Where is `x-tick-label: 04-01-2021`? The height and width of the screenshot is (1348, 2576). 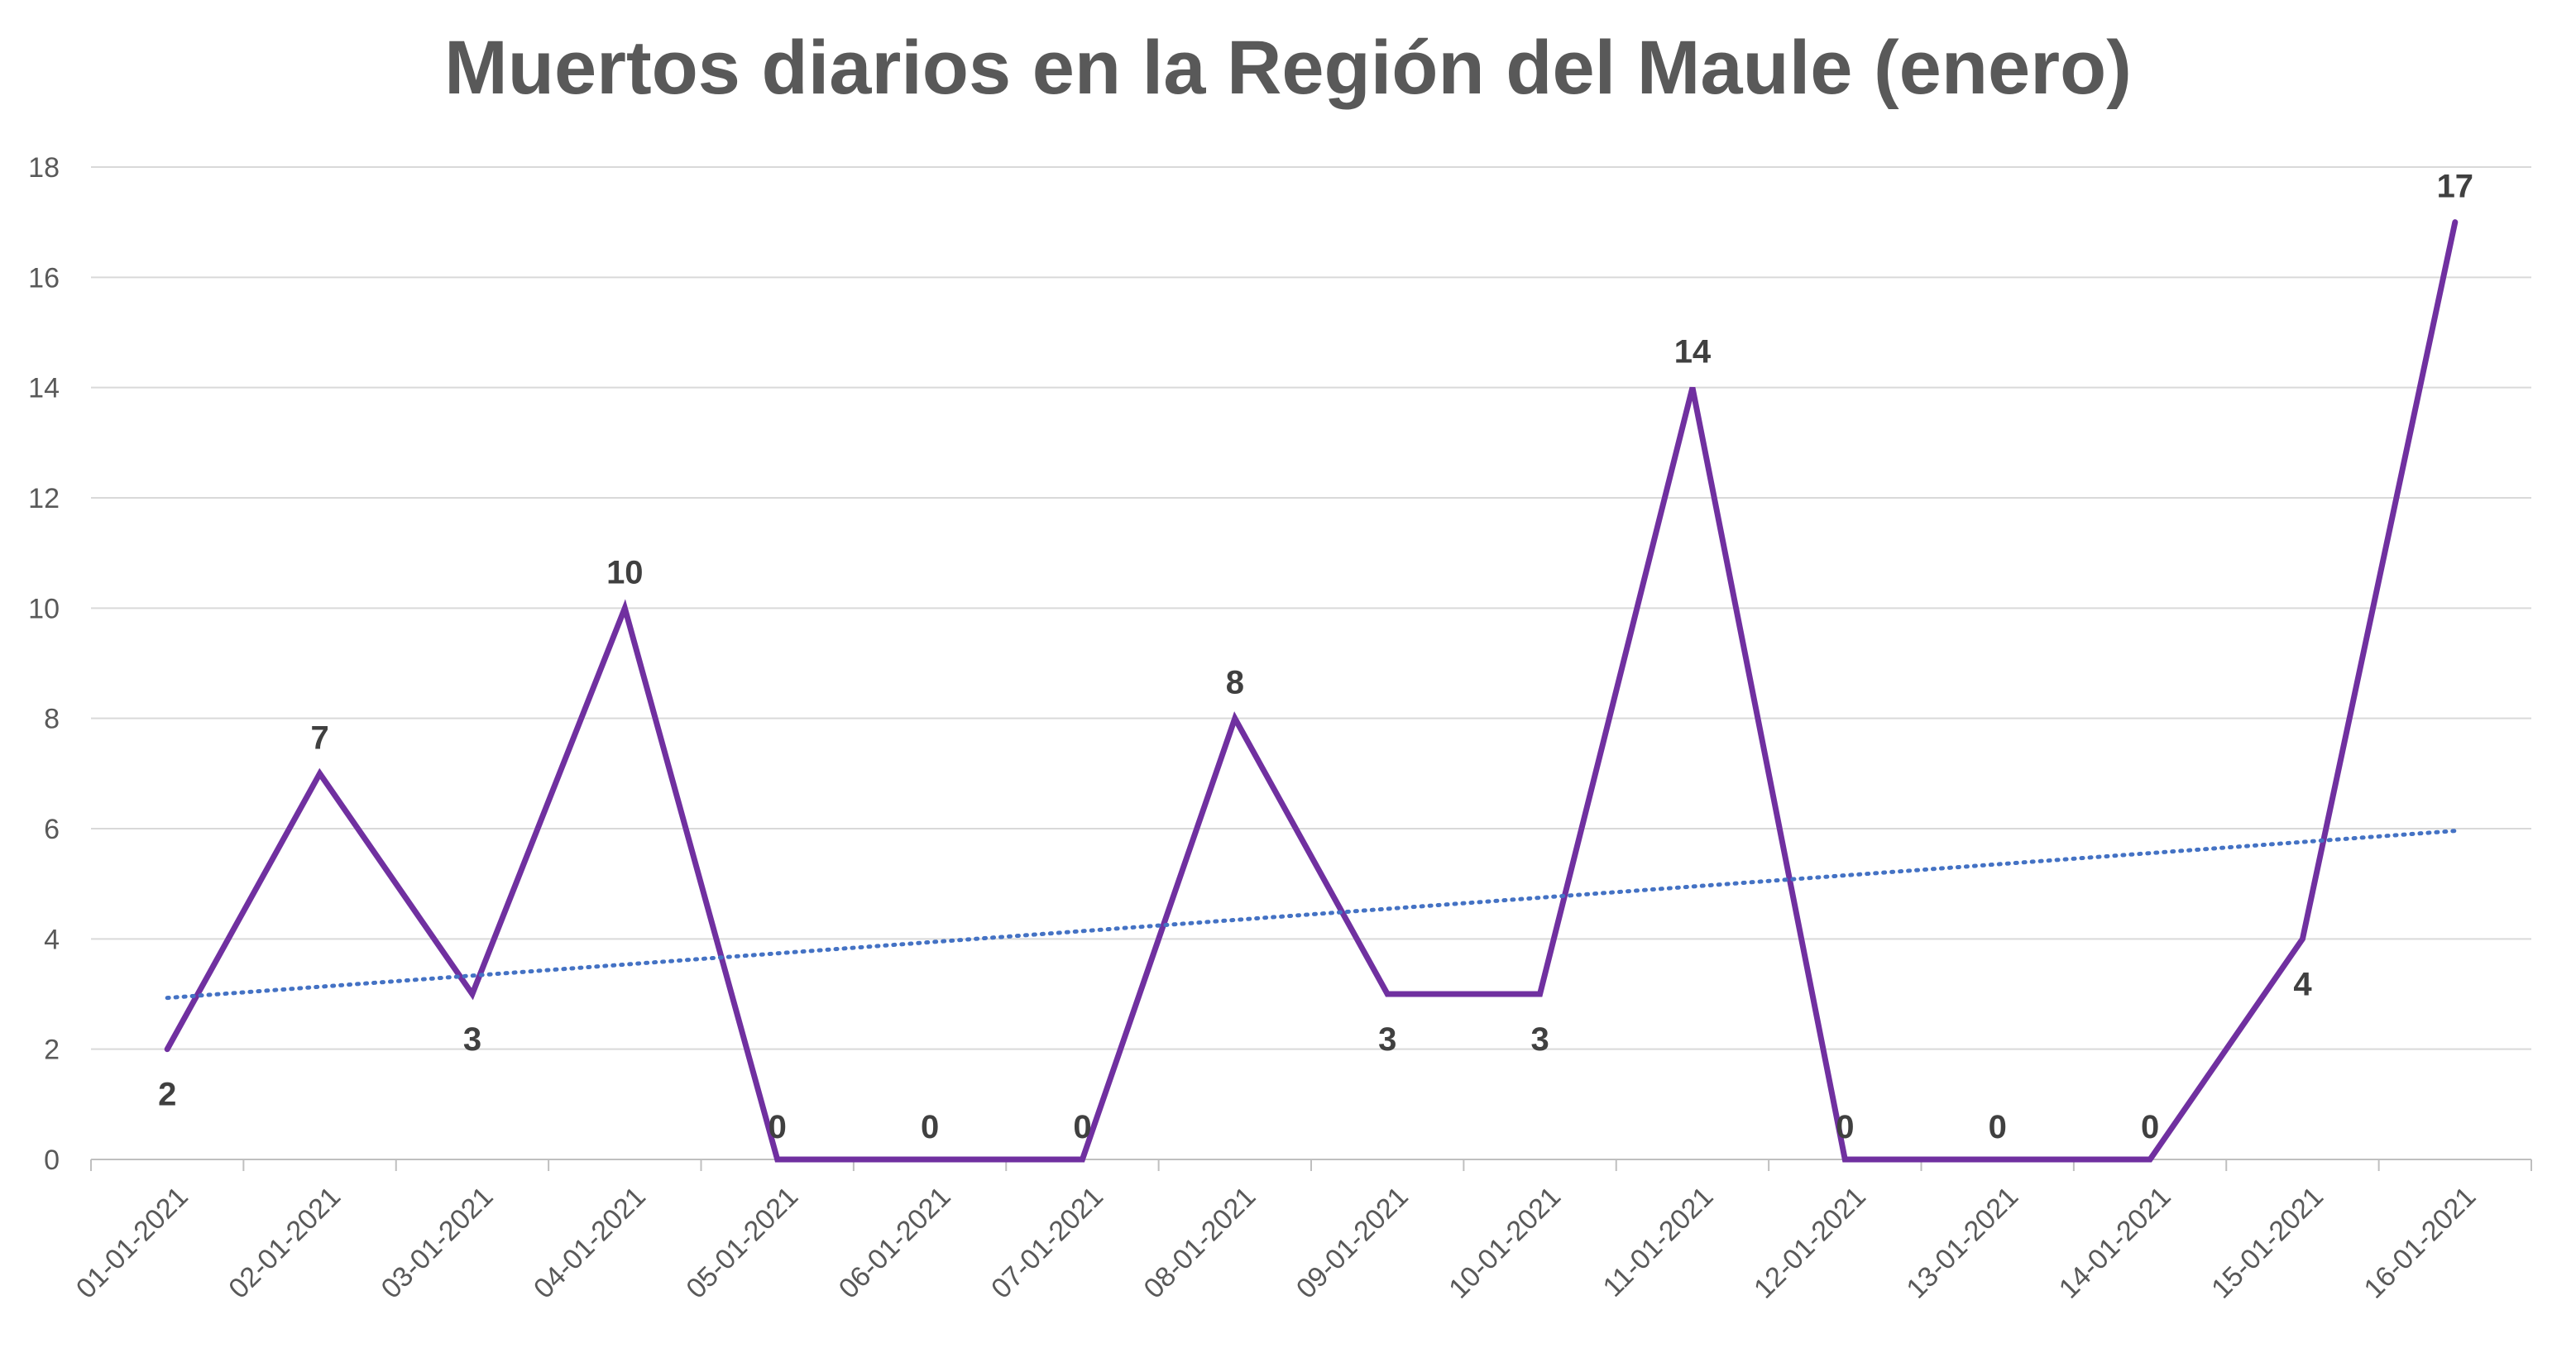 x-tick-label: 04-01-2021 is located at coordinates (590, 1243).